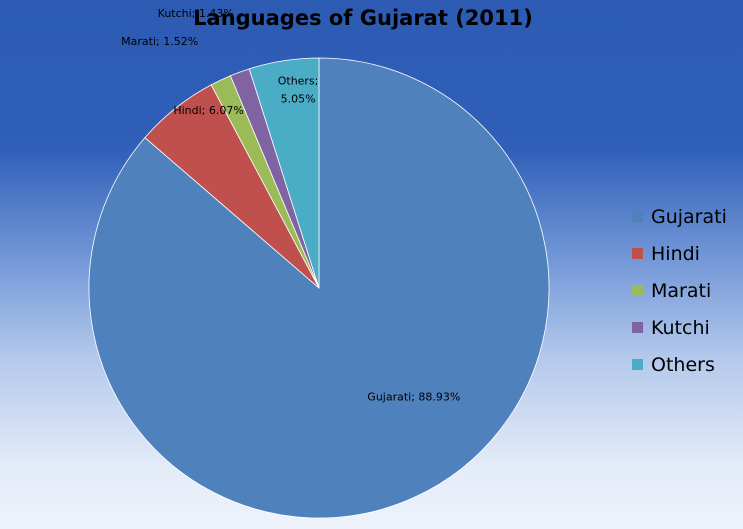  I want to click on legend: Gujarati Hindi Marati Kutchi Others, so click(679, 290).